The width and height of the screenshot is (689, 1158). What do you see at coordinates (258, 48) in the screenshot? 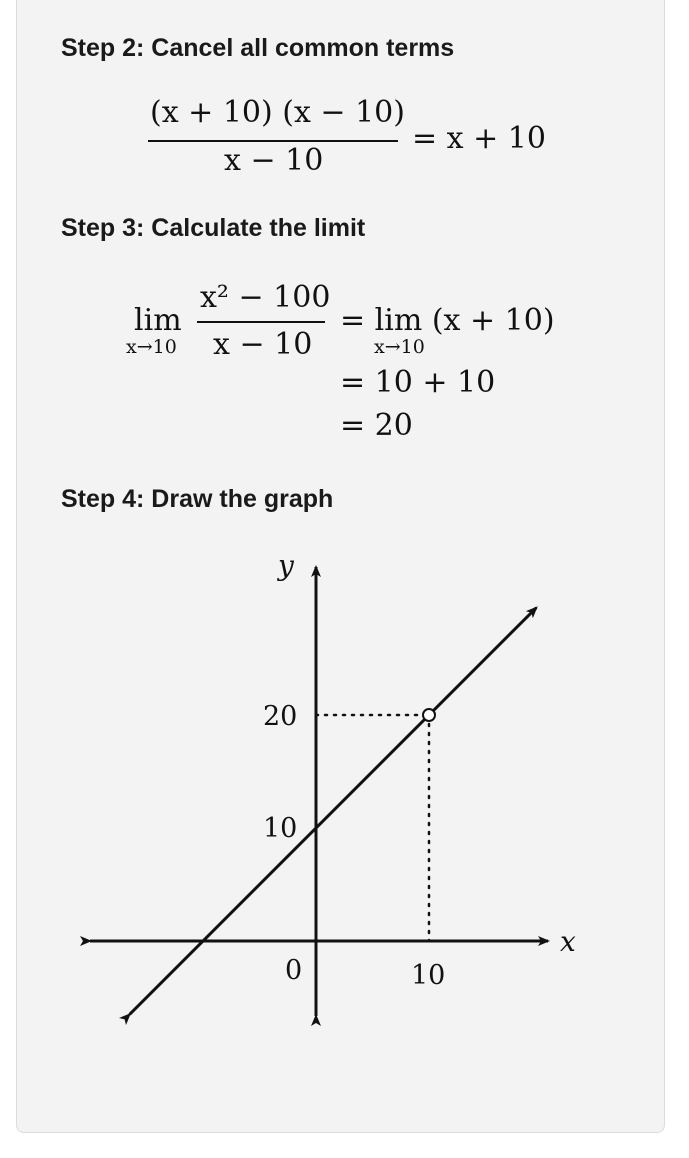
I see `step-2-heading: Step 2: Cancel all common terms` at bounding box center [258, 48].